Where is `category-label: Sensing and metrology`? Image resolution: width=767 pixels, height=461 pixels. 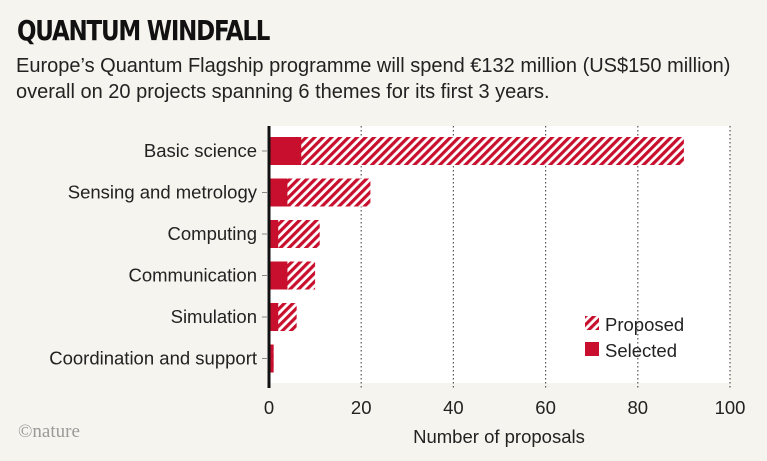 category-label: Sensing and metrology is located at coordinates (163, 192).